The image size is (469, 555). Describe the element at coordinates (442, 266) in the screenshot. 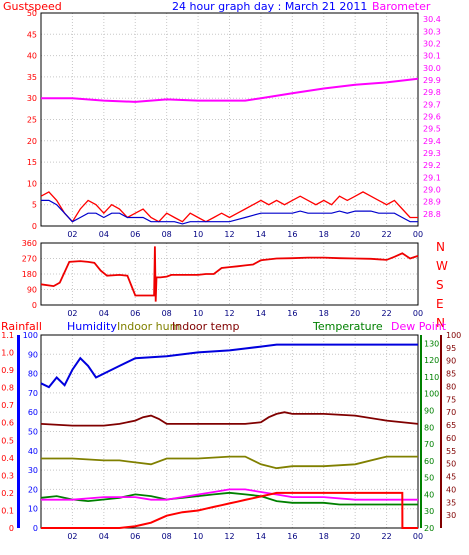

I see `compass-w: W` at that location.